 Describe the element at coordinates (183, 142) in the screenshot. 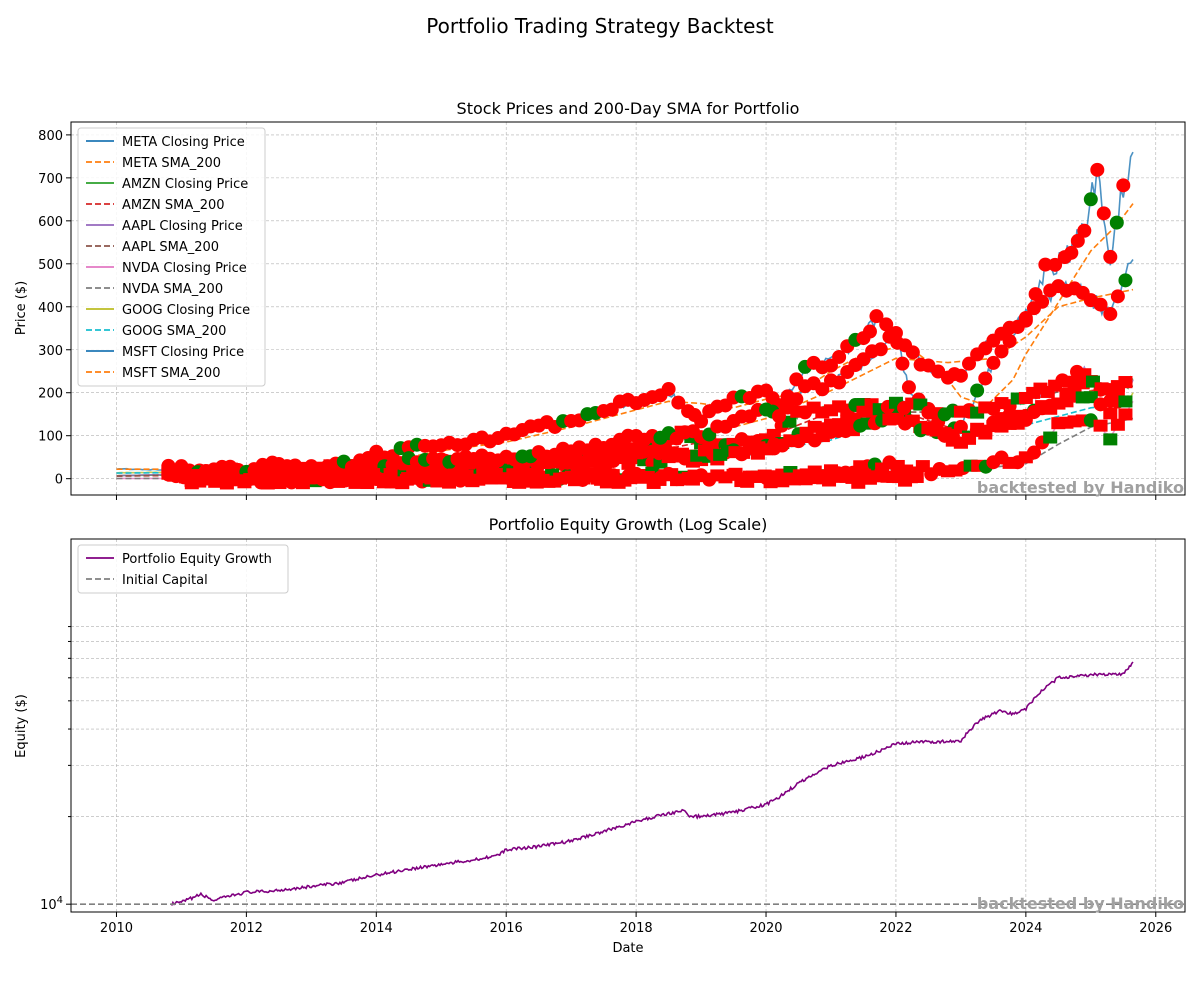

I see `legend-label-meta-closing-price: META Closing Price` at that location.